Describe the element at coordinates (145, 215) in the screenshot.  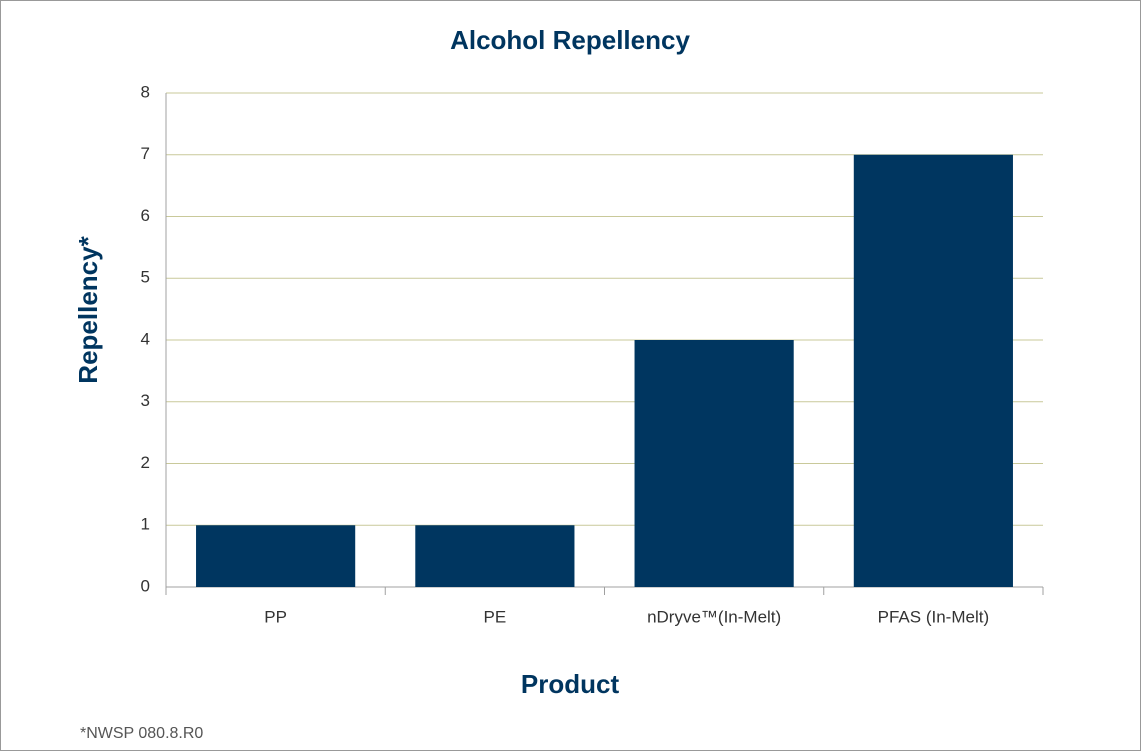
I see `y-tick-label: 6` at that location.